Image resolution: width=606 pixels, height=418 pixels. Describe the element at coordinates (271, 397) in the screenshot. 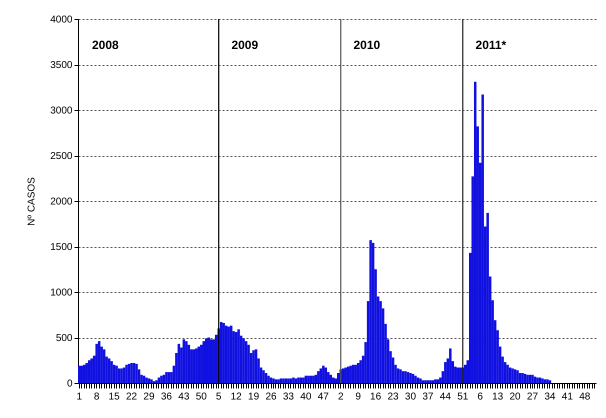

I see `x-tick-label: 26` at that location.